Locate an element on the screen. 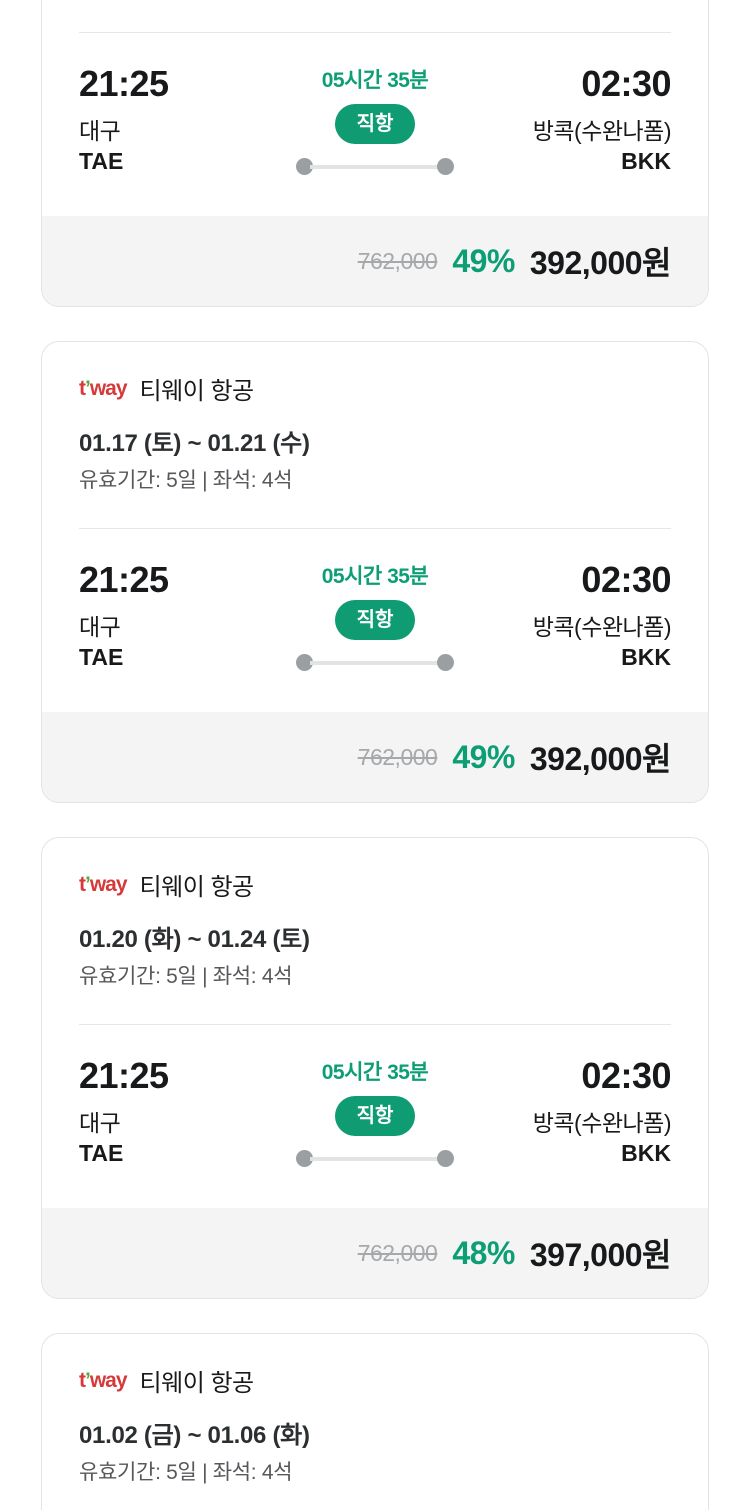 Image resolution: width=750 pixels, height=1510 pixels. discount-rate: 48% is located at coordinates (483, 1252).